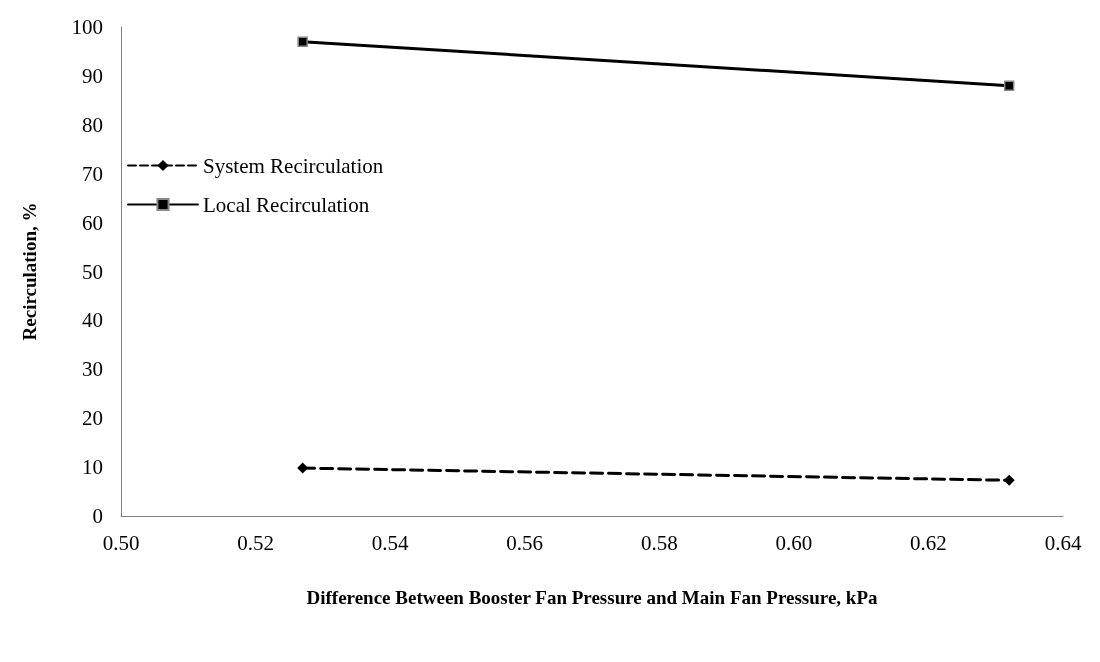 The height and width of the screenshot is (662, 1100). I want to click on x-tick-label: 0.54, so click(390, 542).